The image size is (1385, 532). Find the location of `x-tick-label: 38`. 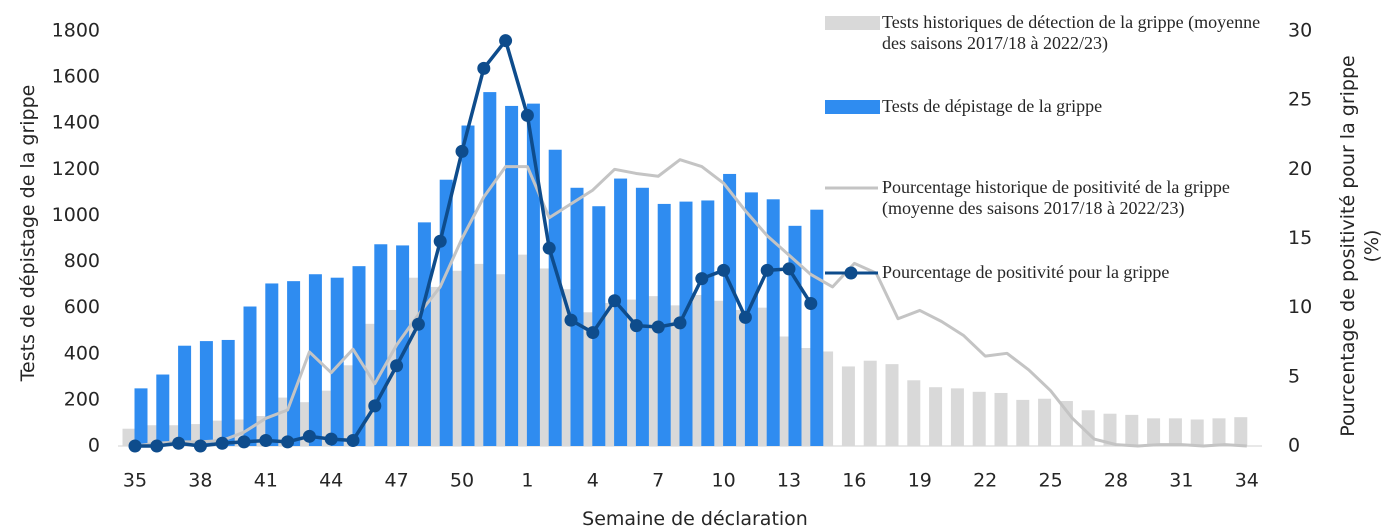

x-tick-label: 38 is located at coordinates (200, 481).